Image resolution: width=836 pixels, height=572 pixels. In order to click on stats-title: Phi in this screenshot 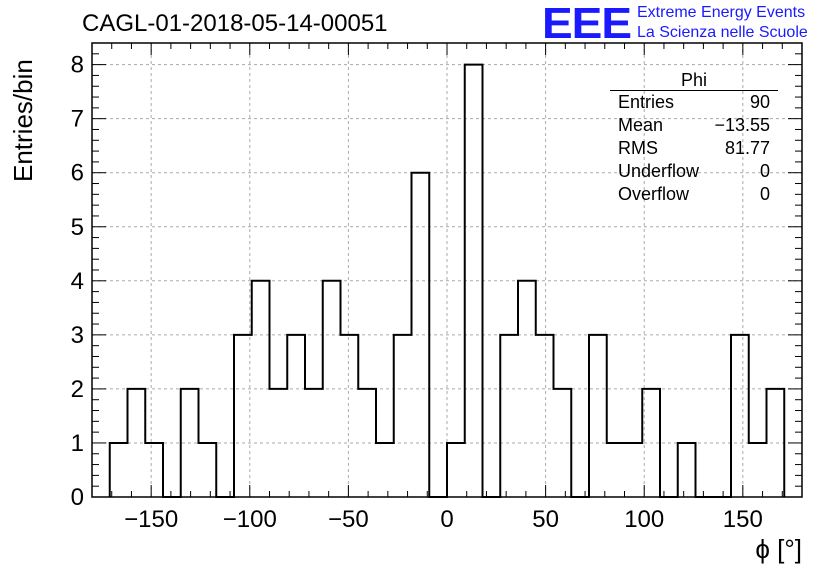, I will do `click(694, 80)`.